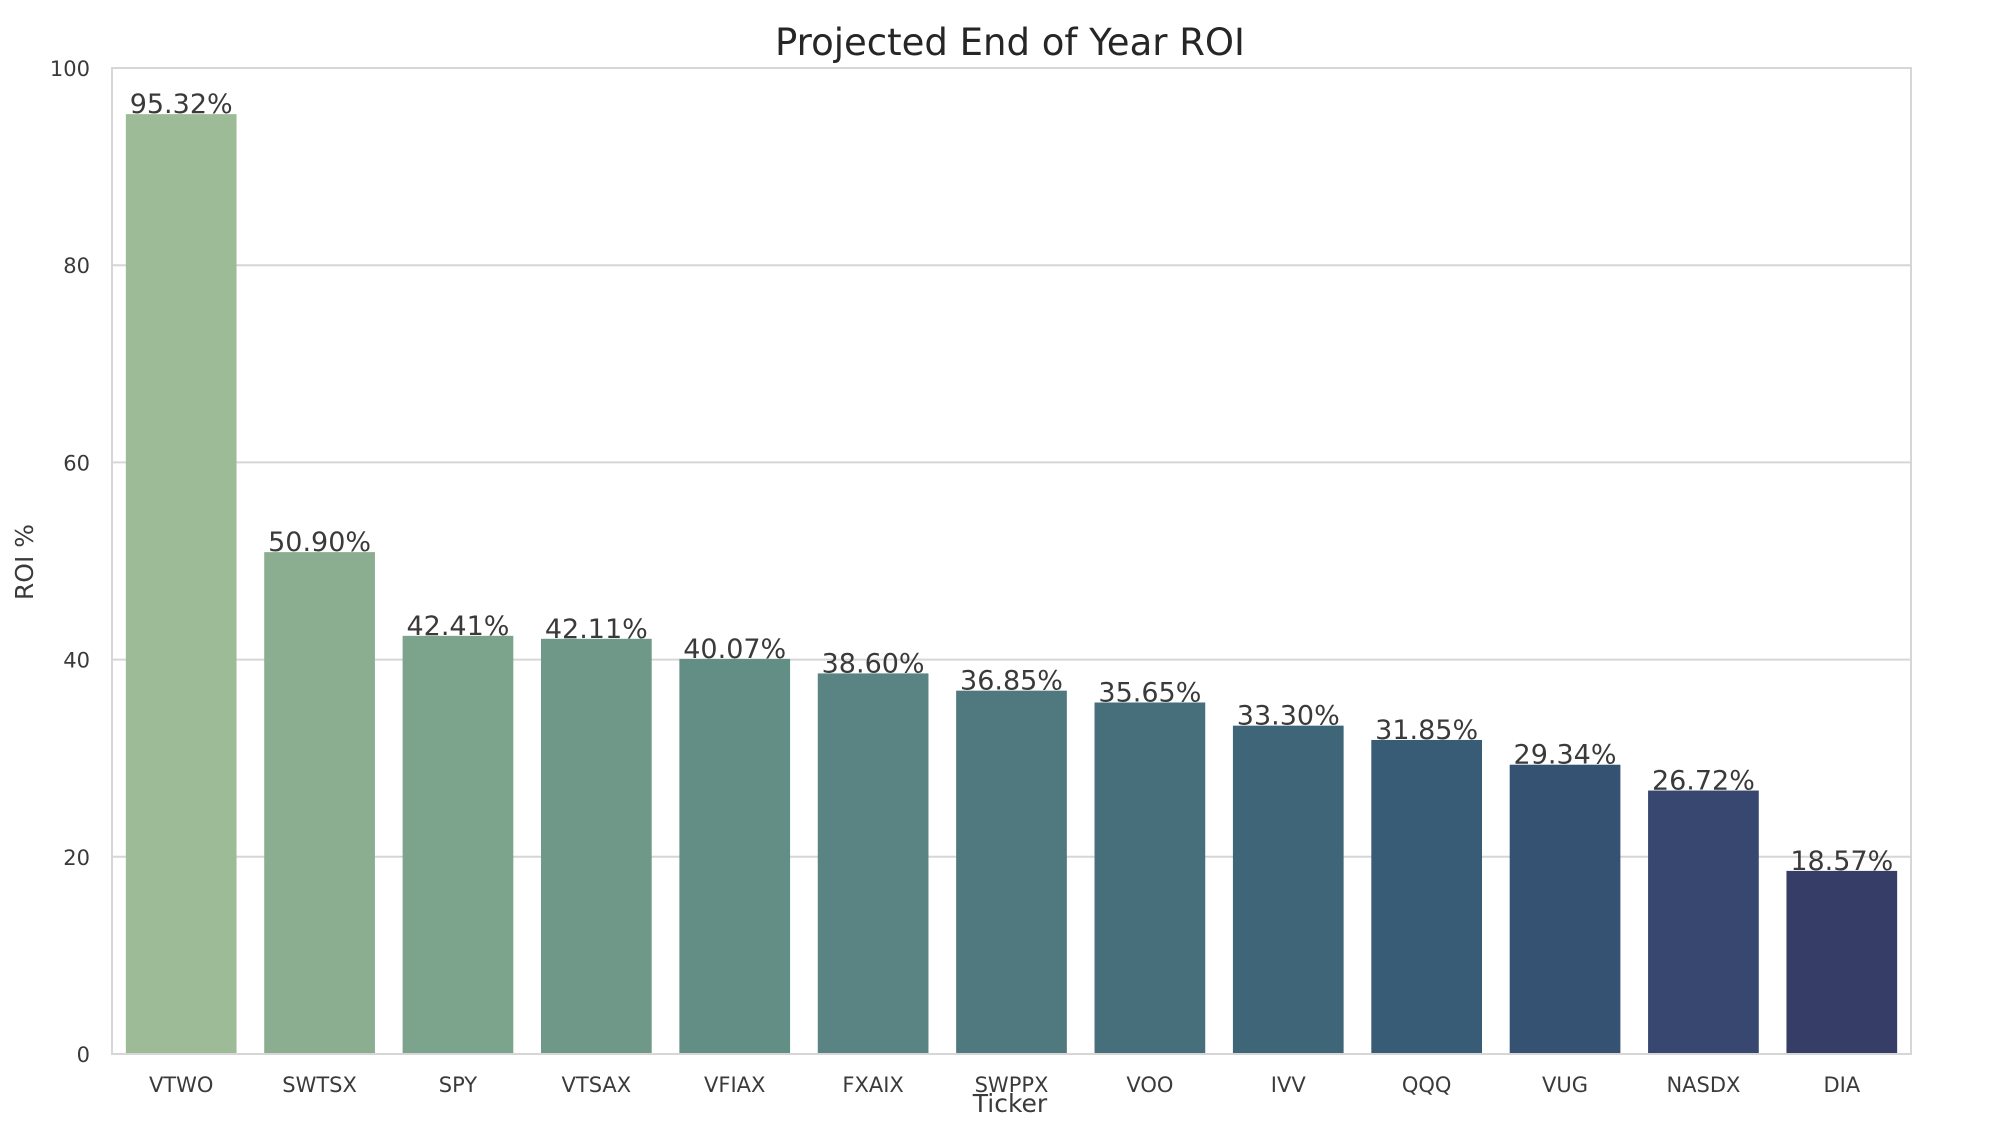  Describe the element at coordinates (734, 1085) in the screenshot. I see `x-tick-label: VFIAX` at that location.